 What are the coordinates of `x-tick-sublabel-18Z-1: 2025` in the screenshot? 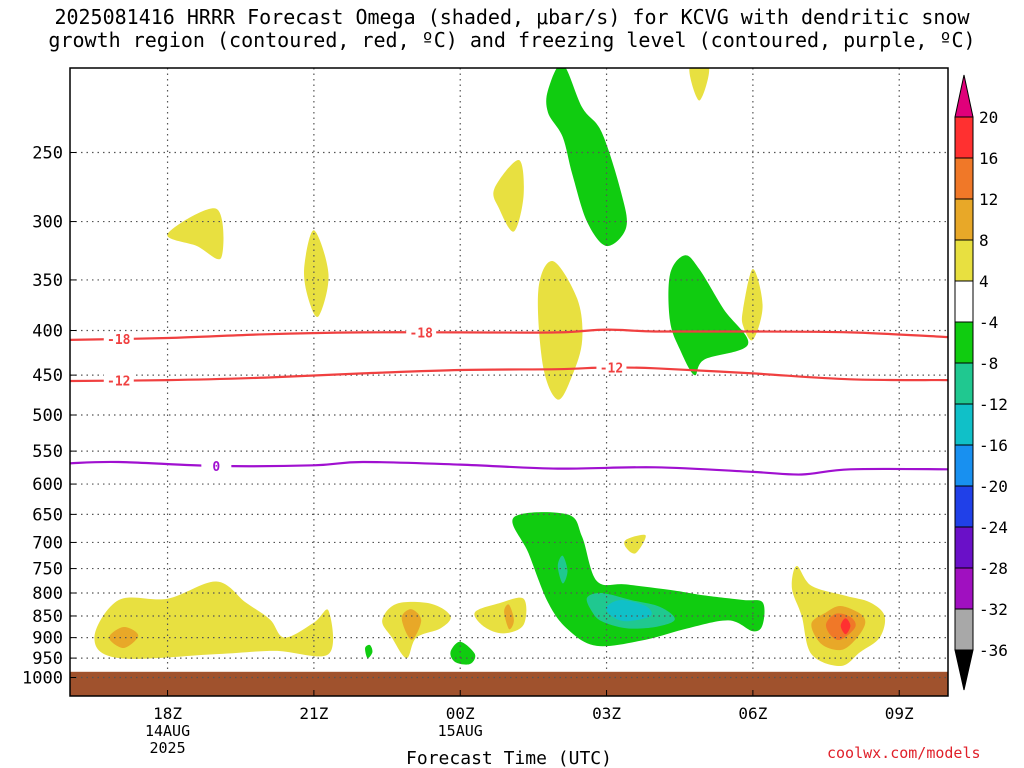 It's located at (167, 748).